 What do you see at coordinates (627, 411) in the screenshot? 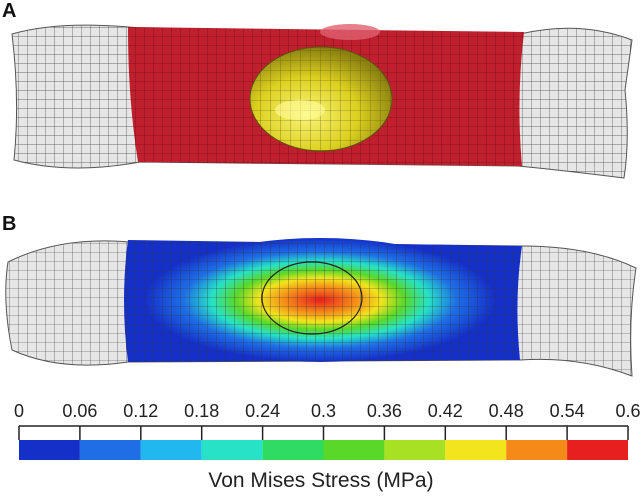
I see `colorbar-tick-label: 0.6` at bounding box center [627, 411].